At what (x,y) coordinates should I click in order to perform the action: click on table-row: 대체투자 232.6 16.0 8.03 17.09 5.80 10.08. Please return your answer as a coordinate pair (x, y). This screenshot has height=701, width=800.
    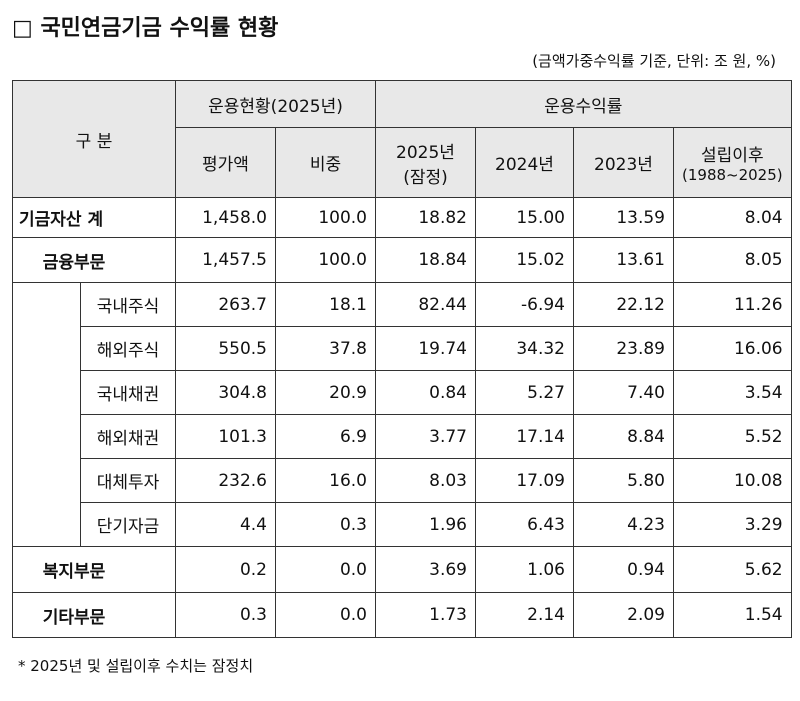
    Looking at the image, I should click on (402, 480).